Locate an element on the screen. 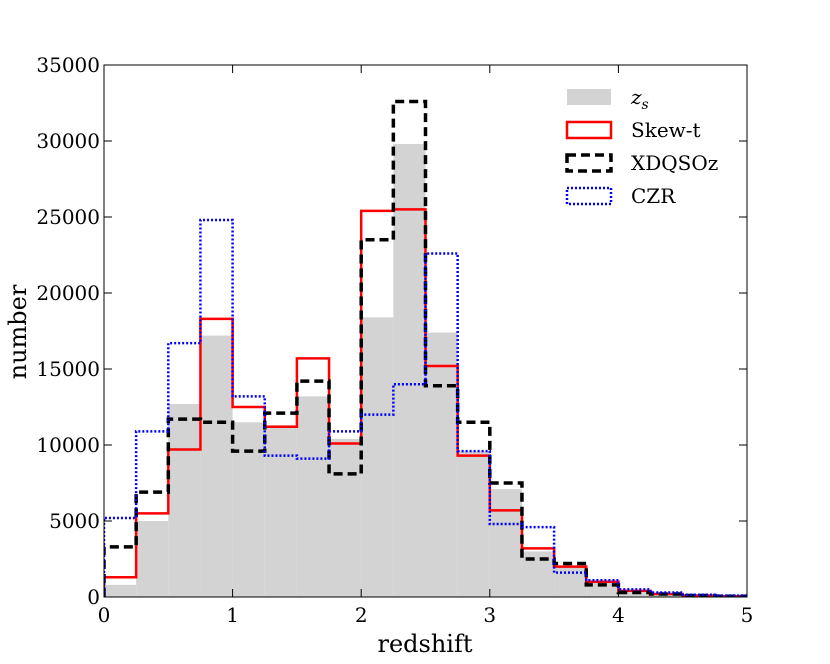 This screenshot has height=664, width=830. legend-item-zs: zs is located at coordinates (608, 99).